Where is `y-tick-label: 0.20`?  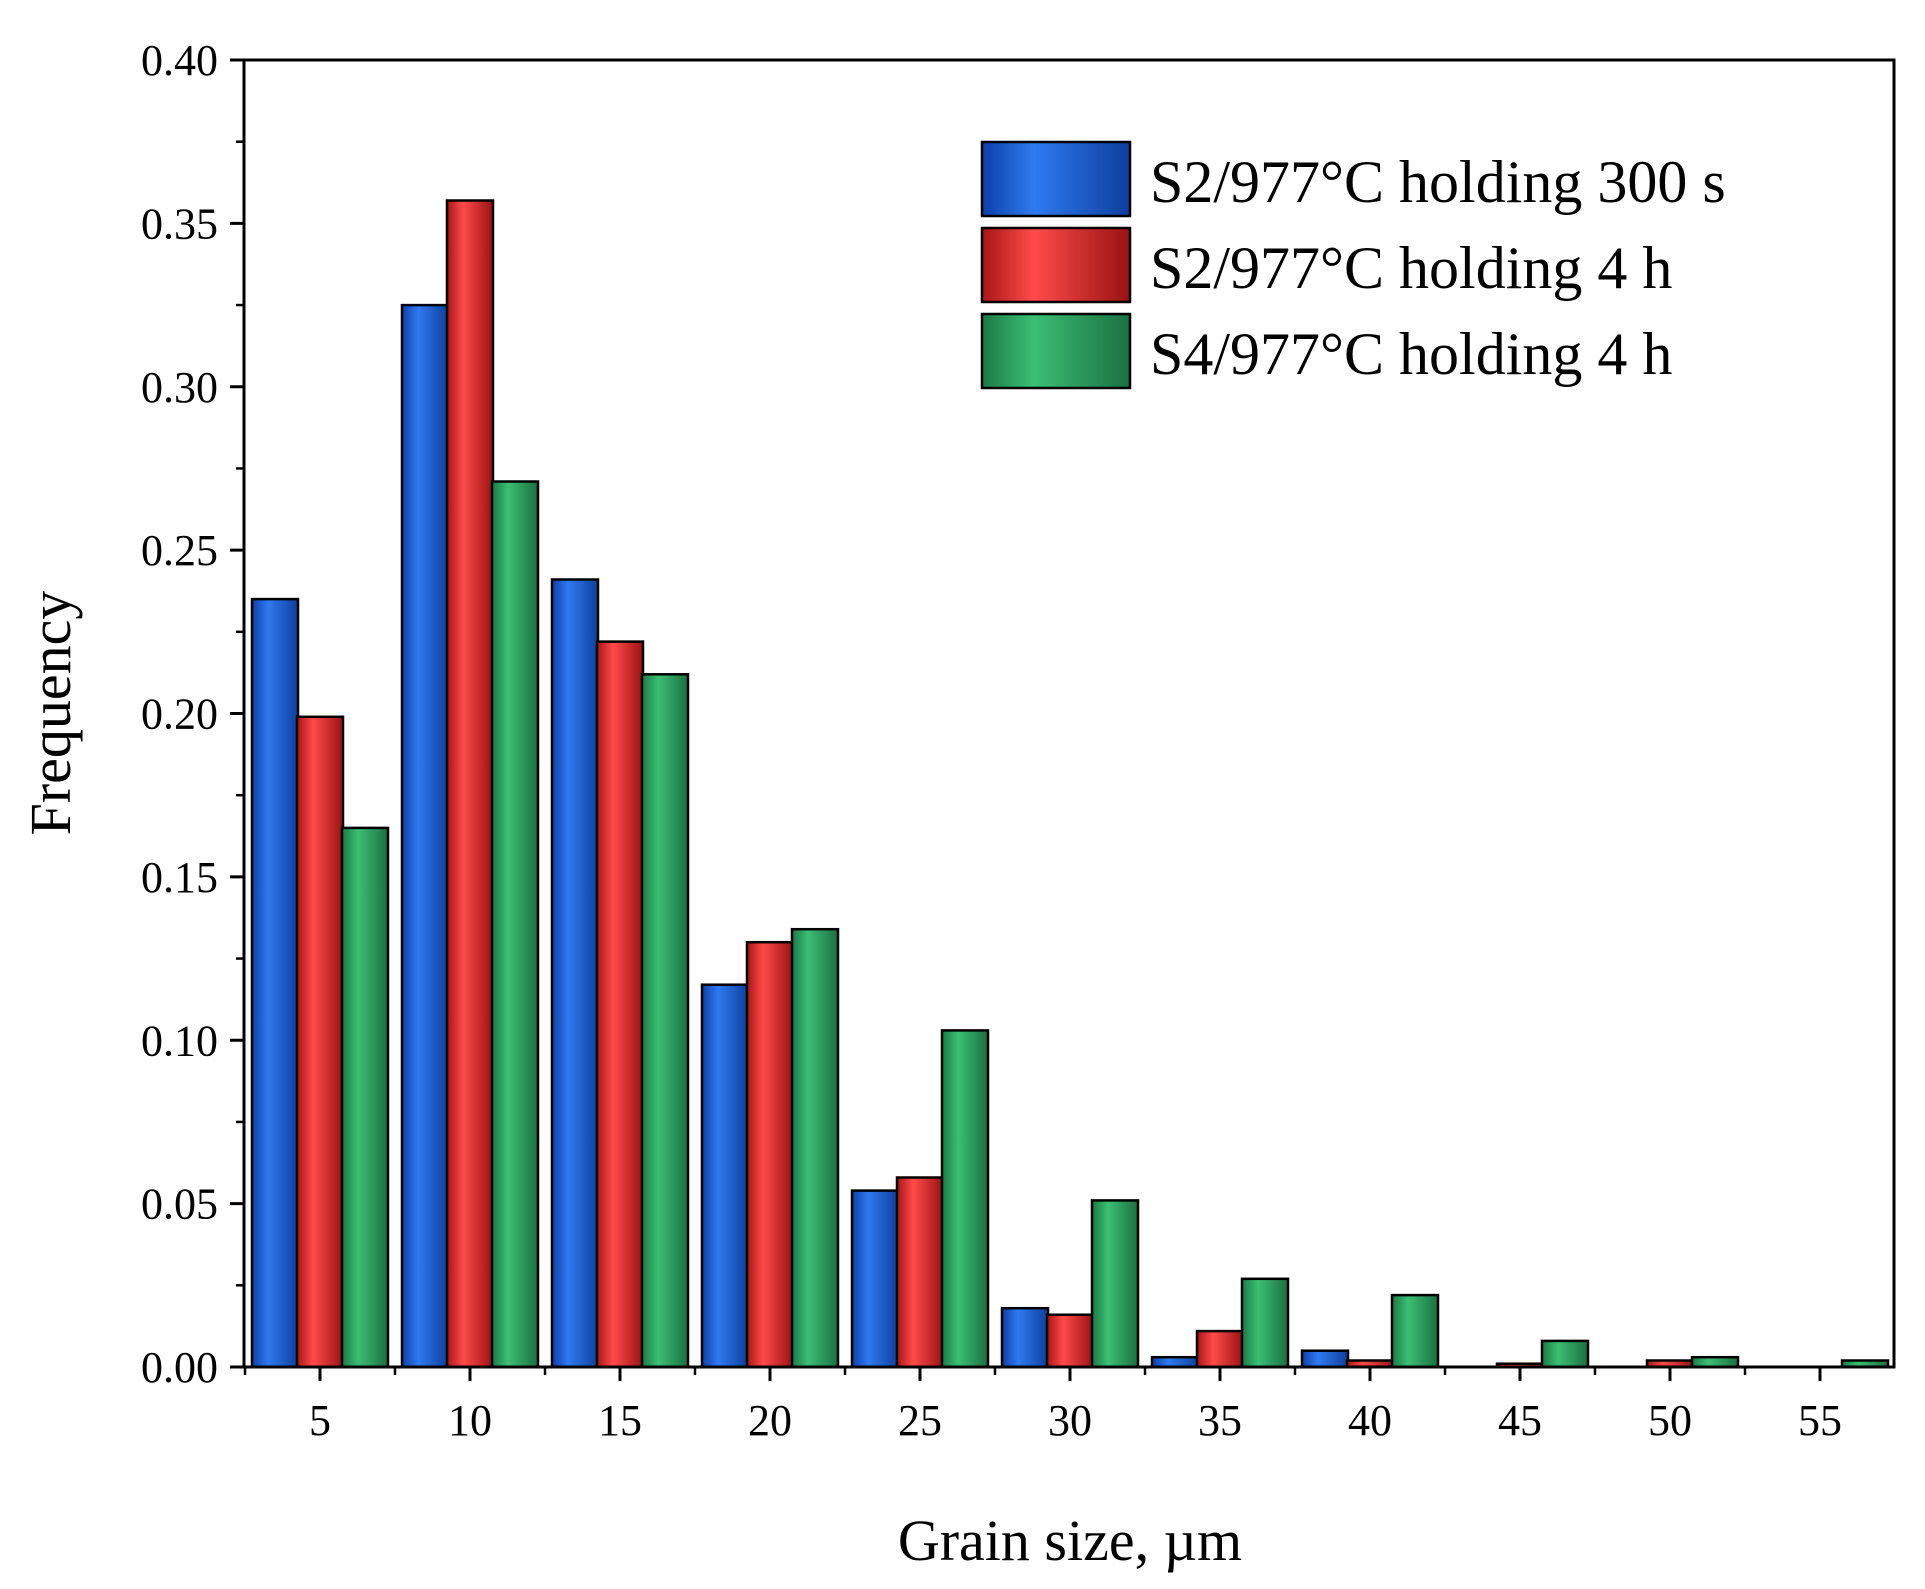
y-tick-label: 0.20 is located at coordinates (179, 714).